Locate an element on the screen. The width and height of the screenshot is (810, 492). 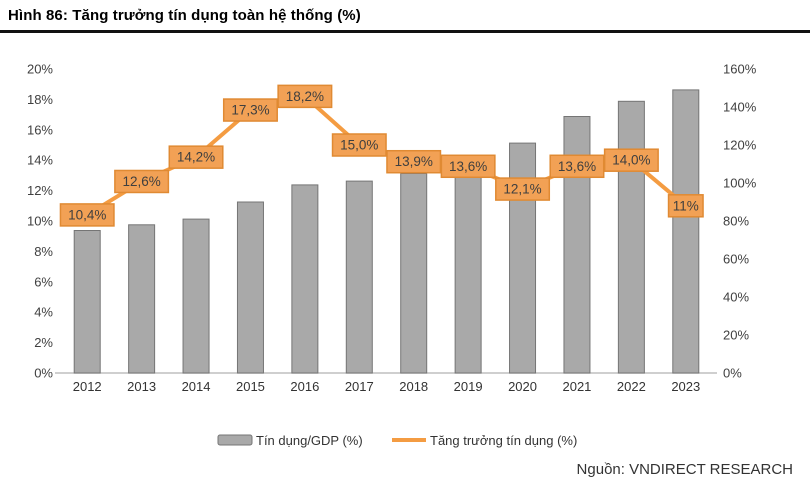
left-axis-tick: 20% is located at coordinates (40, 69).